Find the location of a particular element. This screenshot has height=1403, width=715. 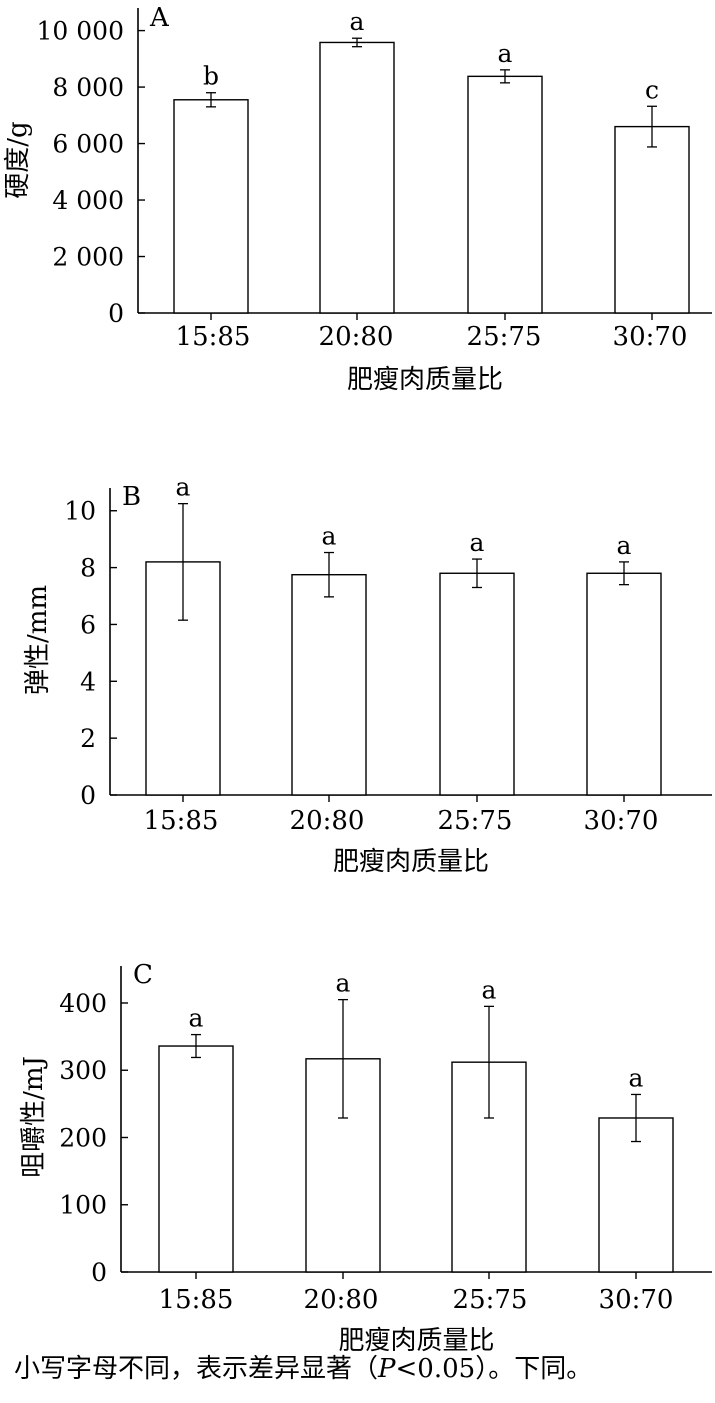

y-tick-label: 300 is located at coordinates (83, 1070).